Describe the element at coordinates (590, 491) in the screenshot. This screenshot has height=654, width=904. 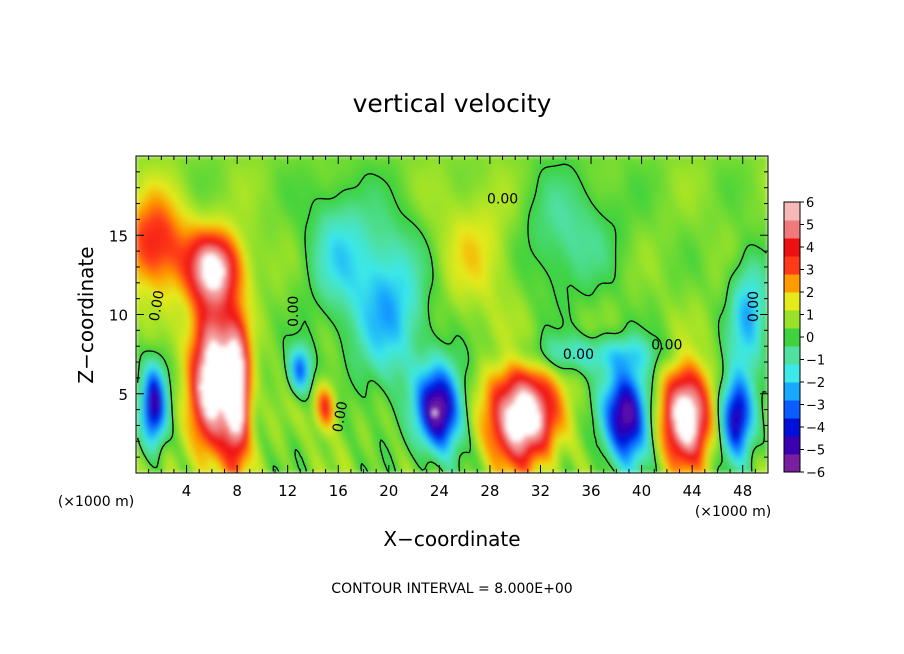
I see `x-tick-label: 36` at that location.